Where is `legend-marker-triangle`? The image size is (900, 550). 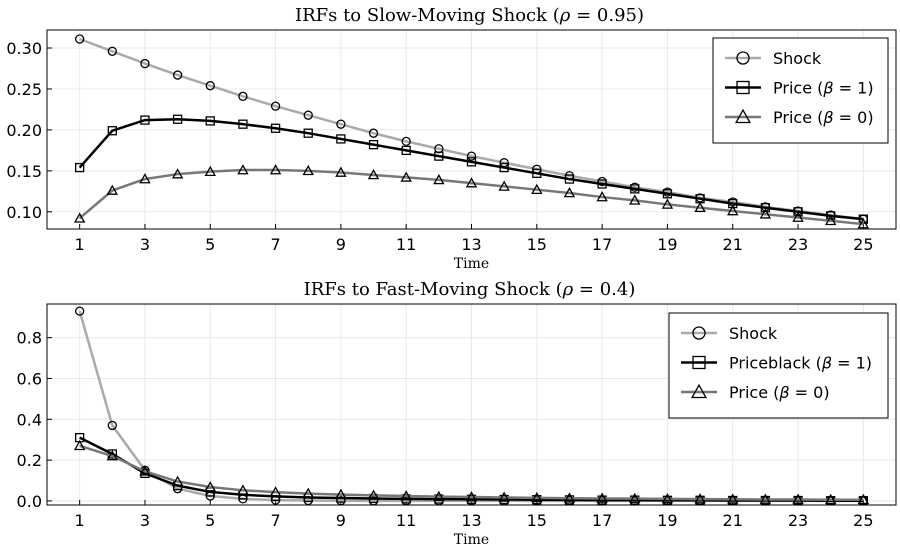
legend-marker-triangle is located at coordinates (699, 391).